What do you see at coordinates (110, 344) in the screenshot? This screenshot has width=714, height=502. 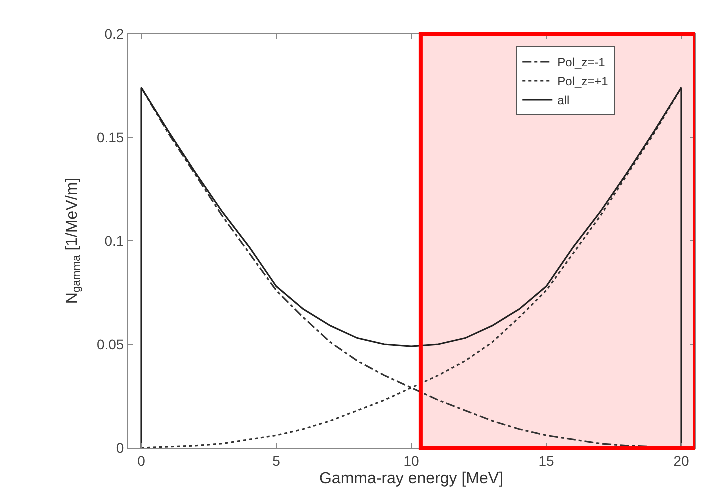 I see `y-tick-label: 0.05` at bounding box center [110, 344].